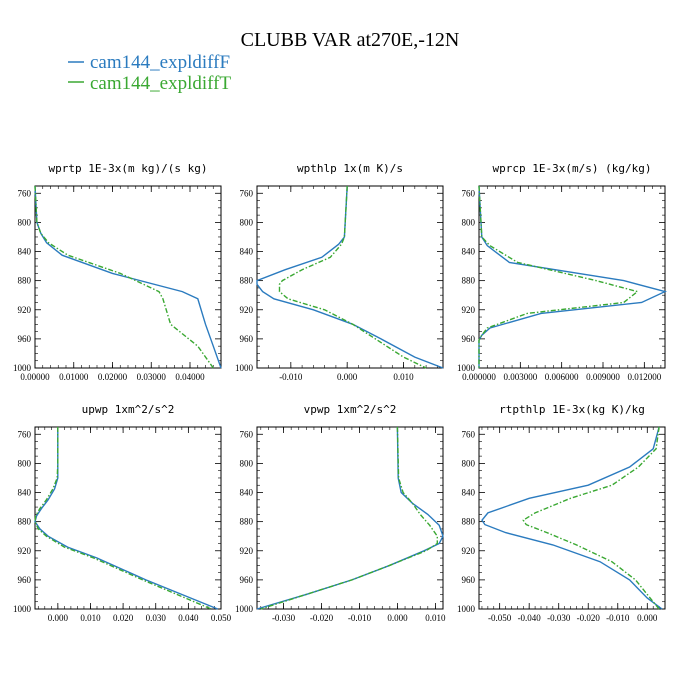  I want to click on legend: cam144_expldiffF cam144_expldiffT, so click(149, 73).